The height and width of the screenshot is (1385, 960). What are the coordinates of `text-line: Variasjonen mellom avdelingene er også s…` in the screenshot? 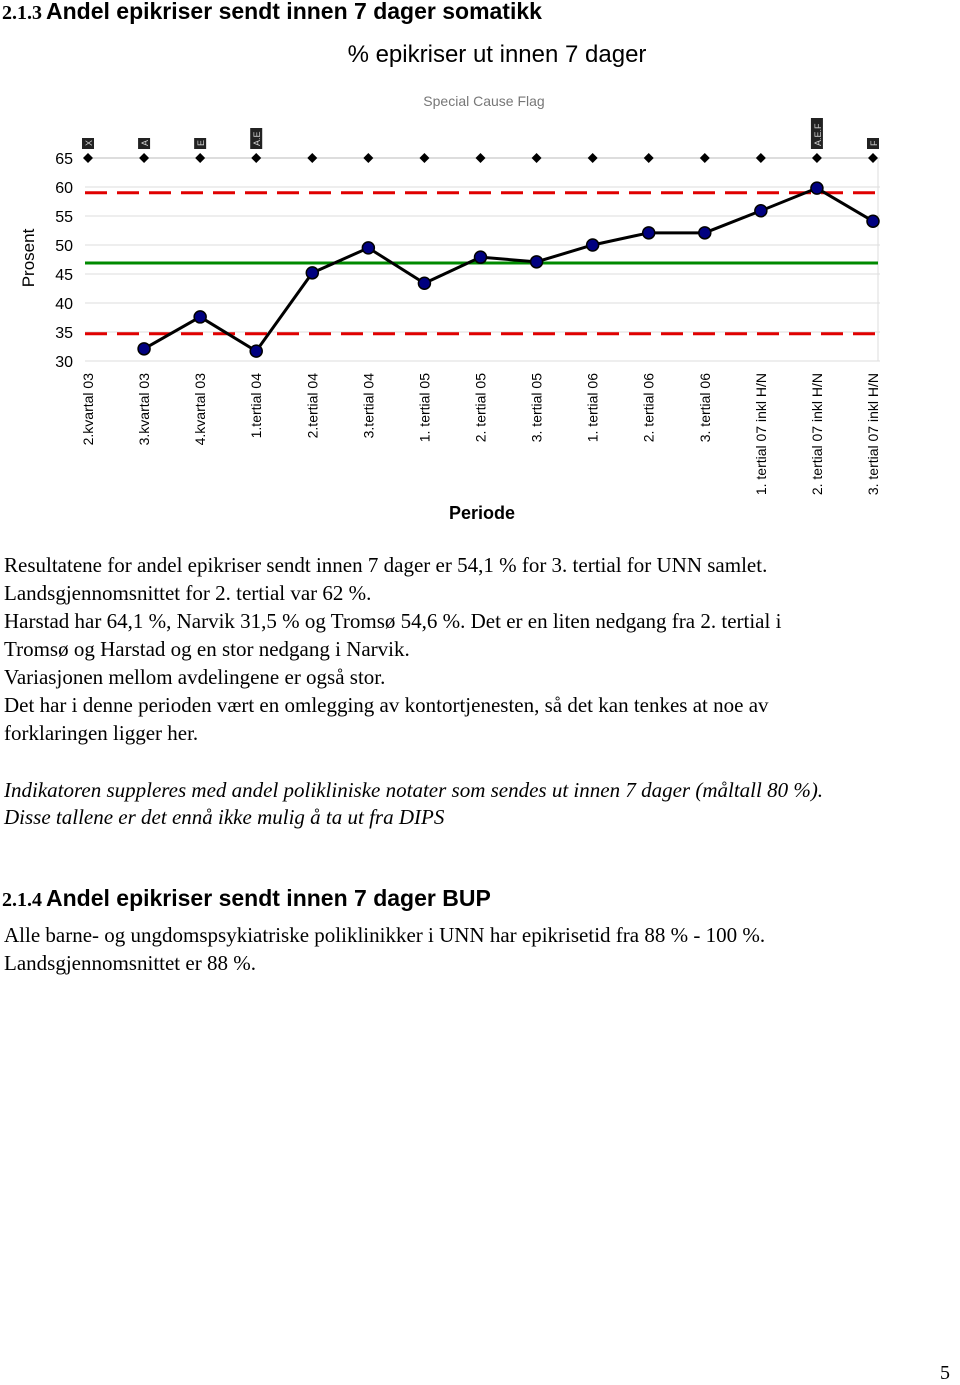 It's located at (195, 677).